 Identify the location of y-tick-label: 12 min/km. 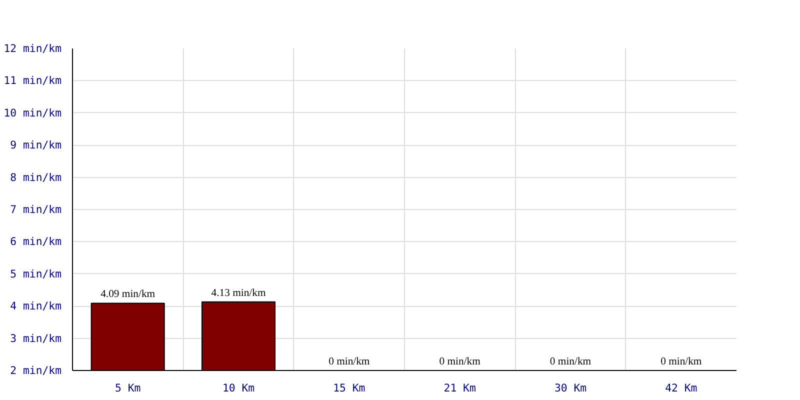
(33, 48).